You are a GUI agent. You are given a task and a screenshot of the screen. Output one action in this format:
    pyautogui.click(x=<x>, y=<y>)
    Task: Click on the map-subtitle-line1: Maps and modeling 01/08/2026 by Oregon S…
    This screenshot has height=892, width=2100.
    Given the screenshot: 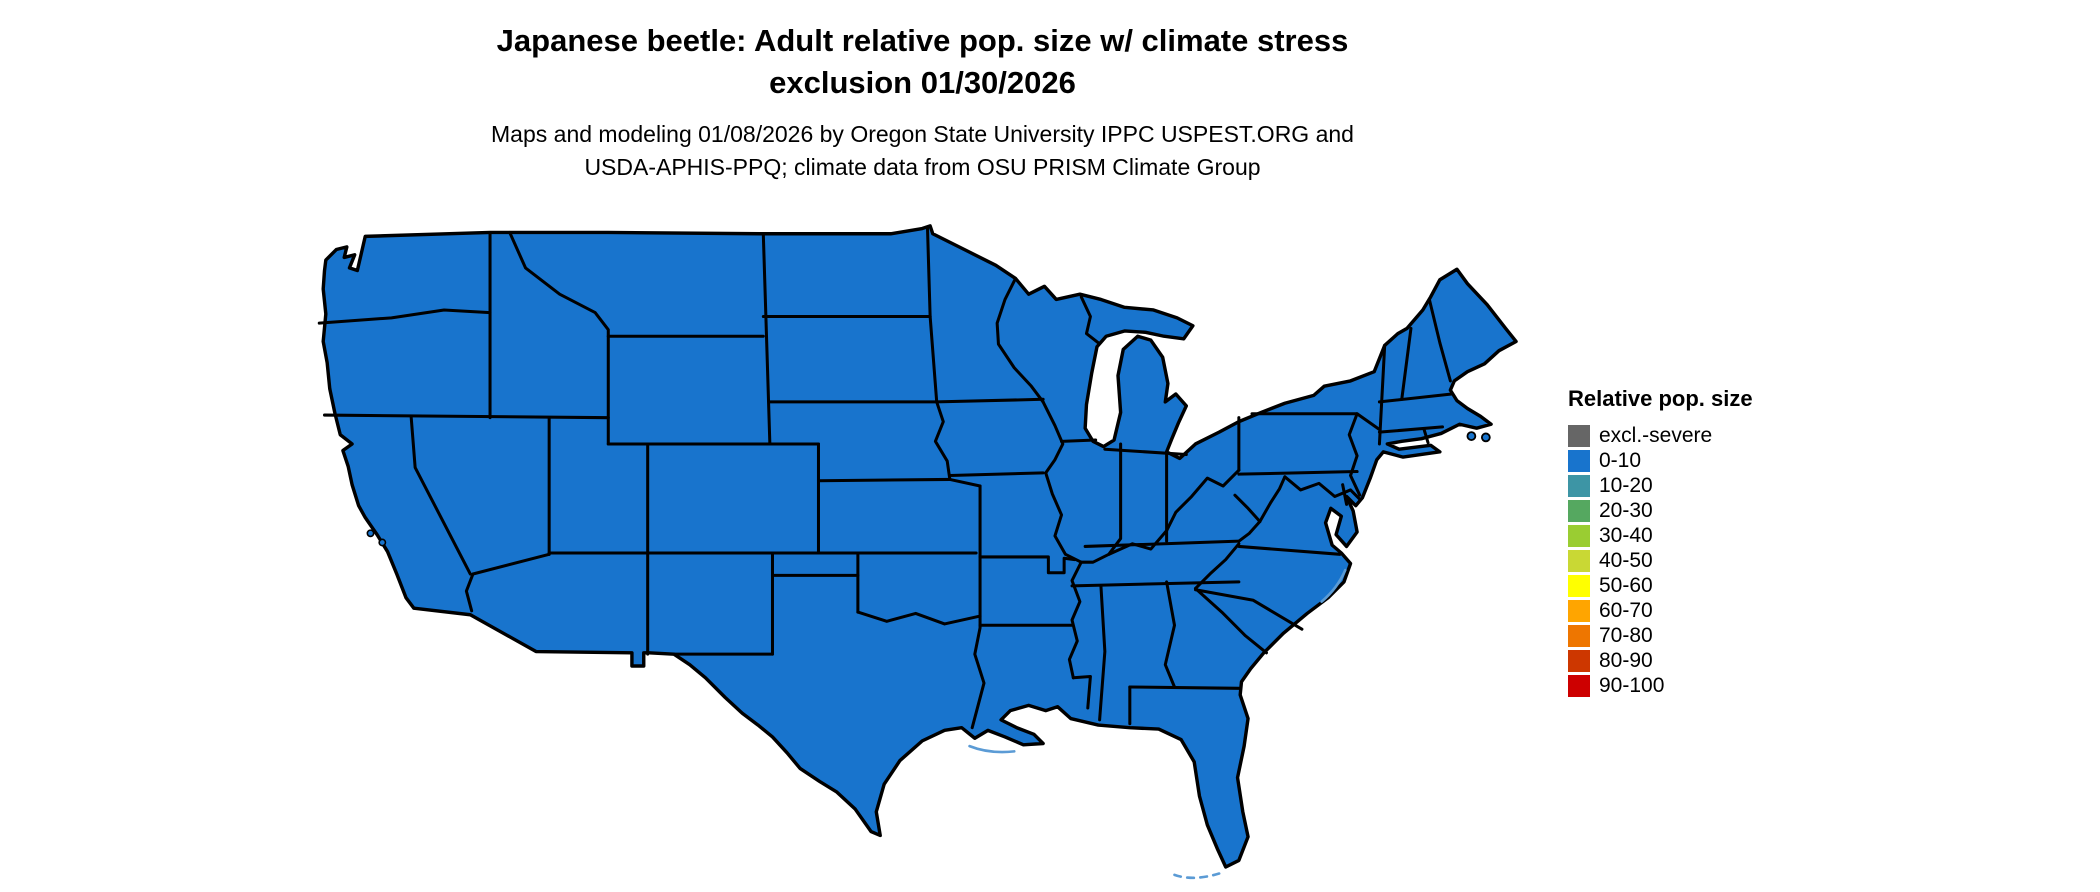 What is the action you would take?
    pyautogui.click(x=922, y=133)
    